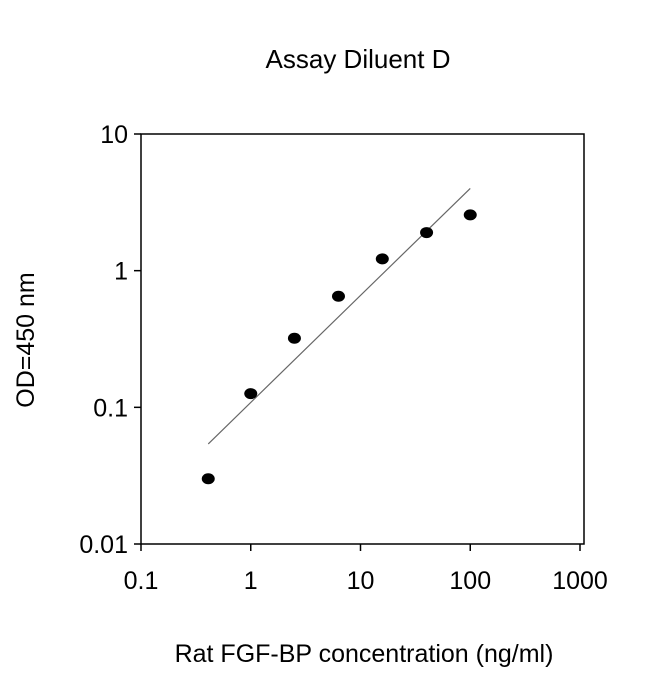 The height and width of the screenshot is (674, 650). Describe the element at coordinates (470, 581) in the screenshot. I see `x-tick-label: 100` at that location.